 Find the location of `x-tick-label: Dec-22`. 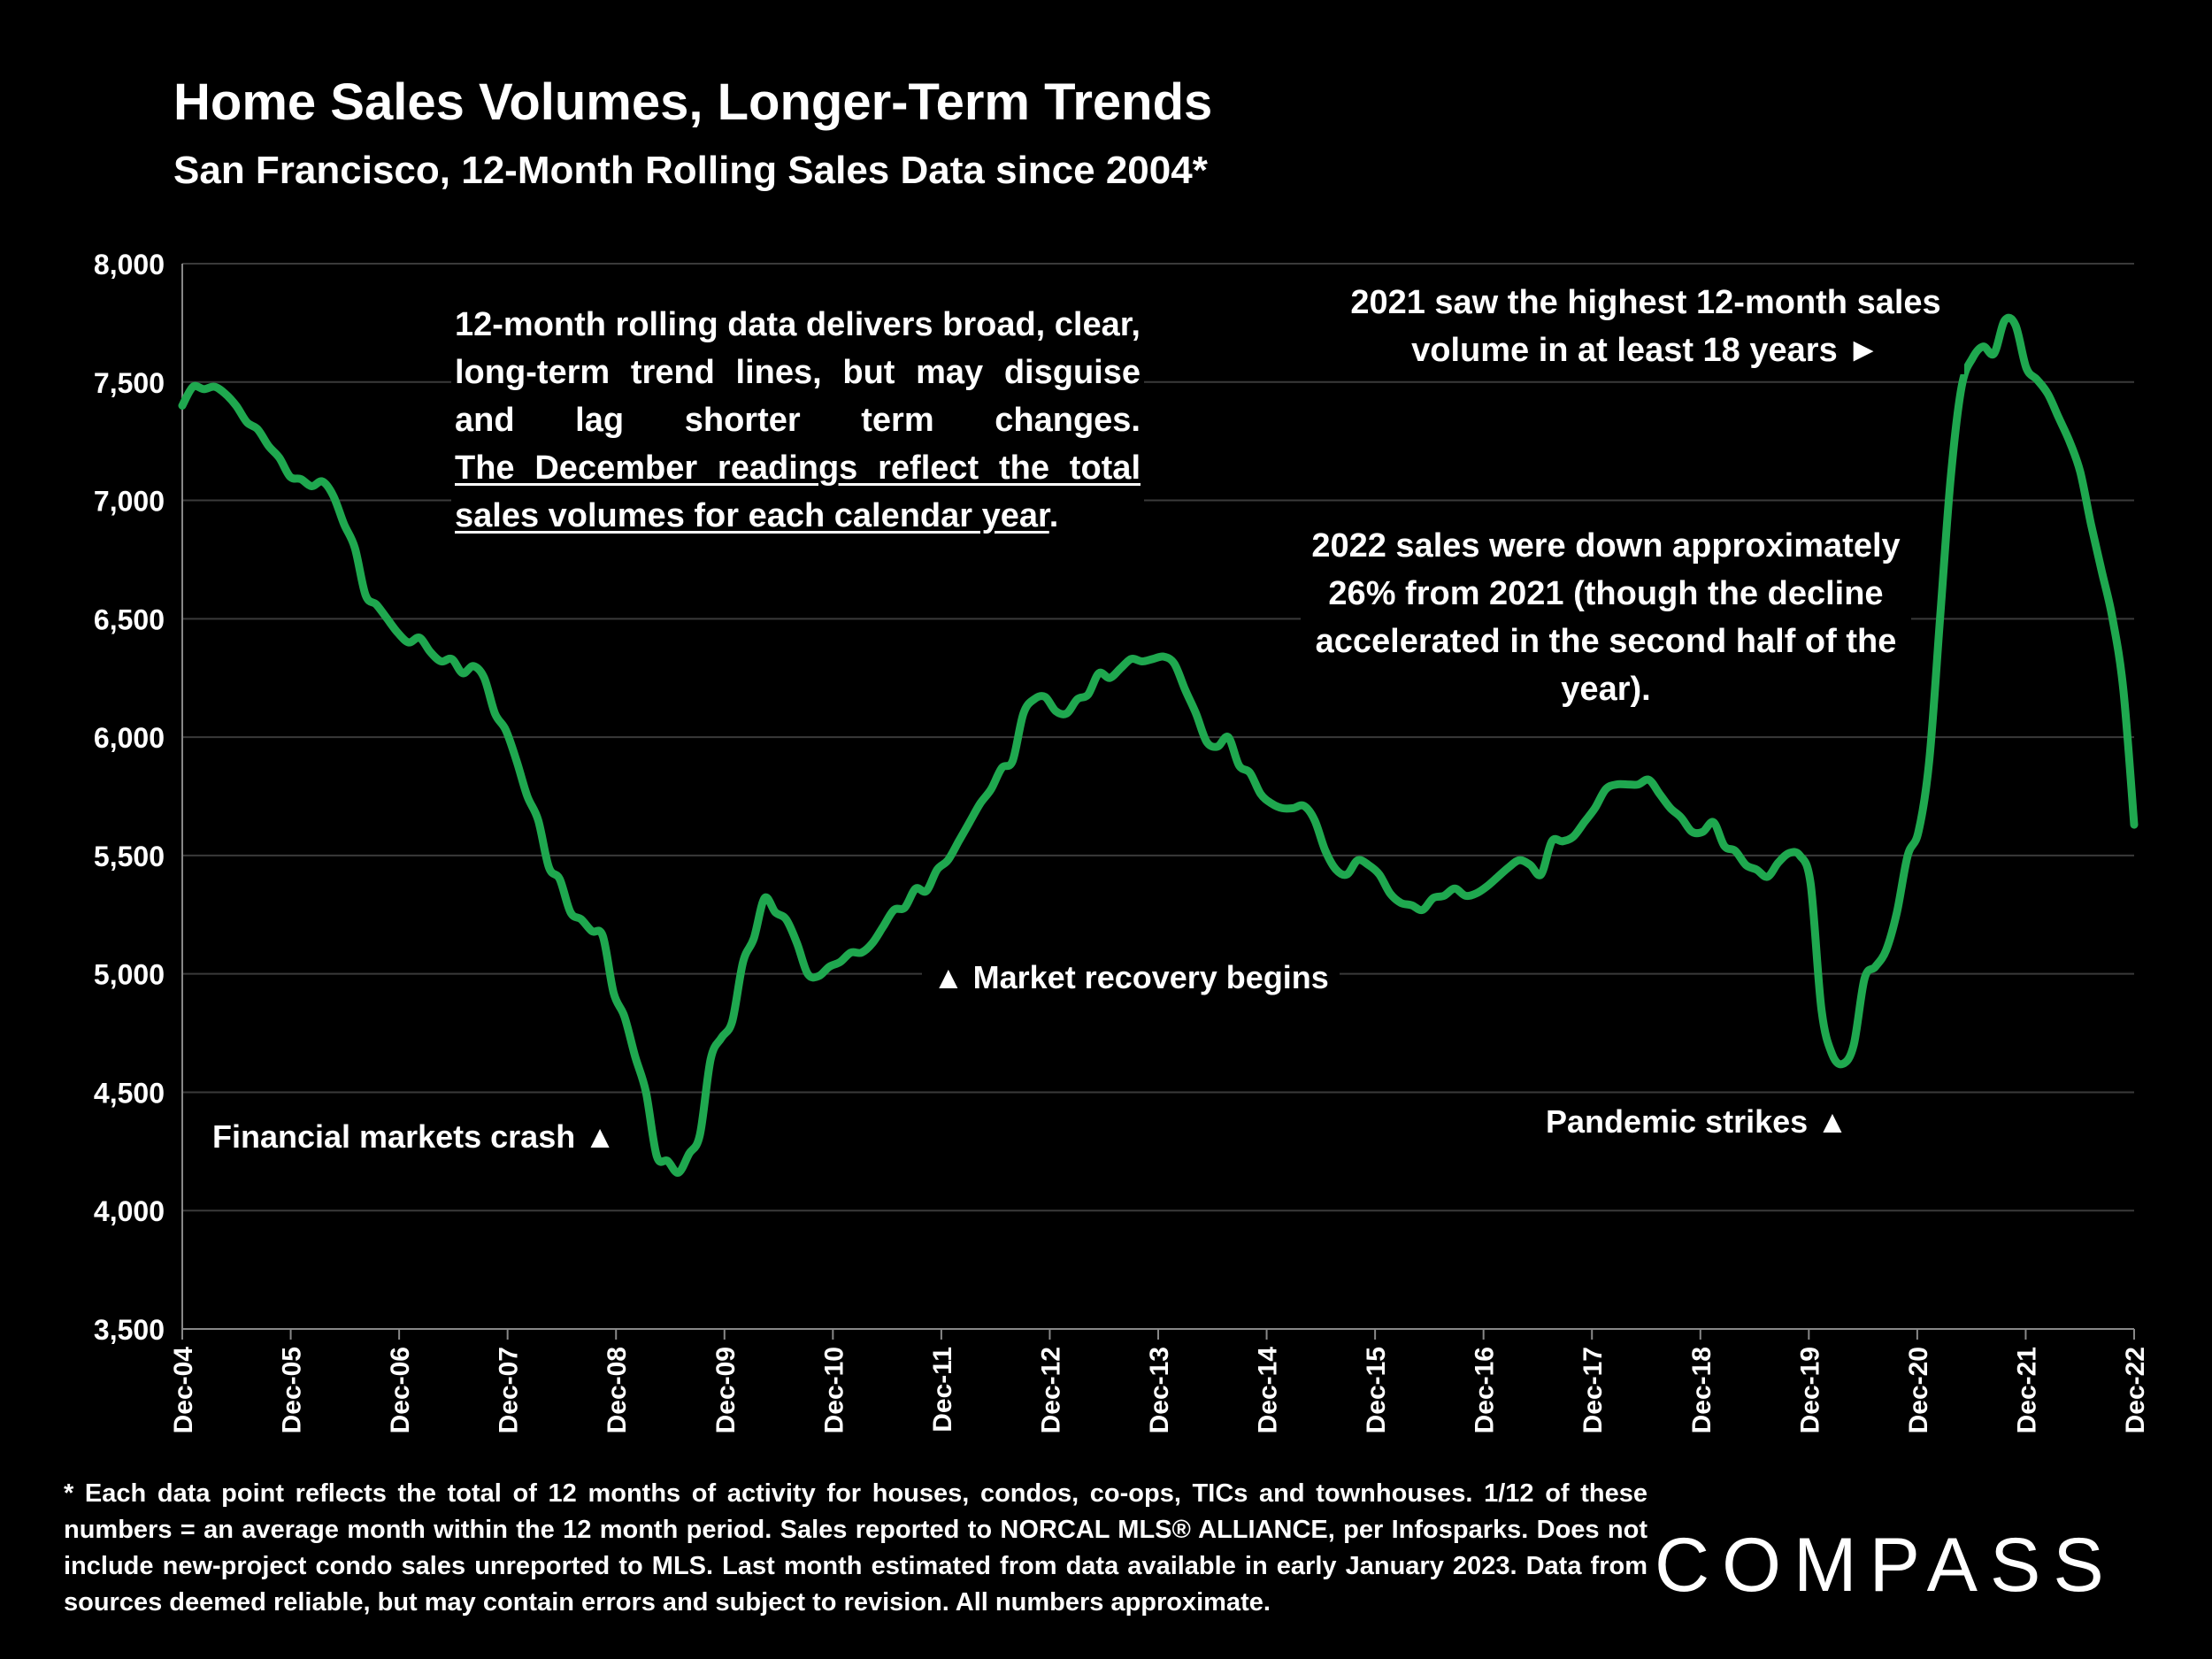

x-tick-label: Dec-22 is located at coordinates (2136, 1390).